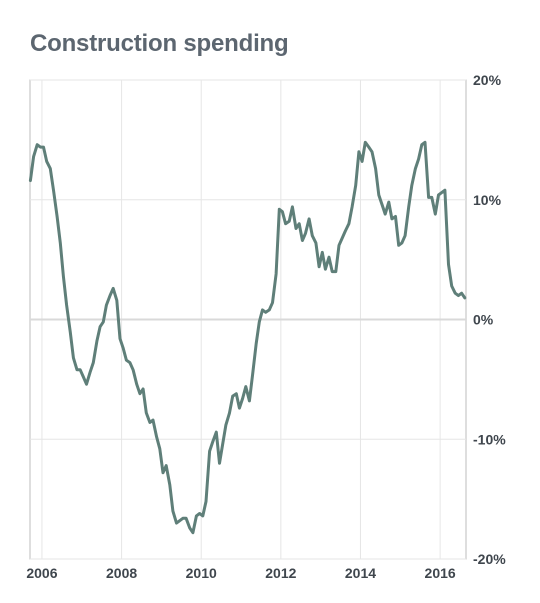  I want to click on y-tick-label: 0%, so click(483, 320).